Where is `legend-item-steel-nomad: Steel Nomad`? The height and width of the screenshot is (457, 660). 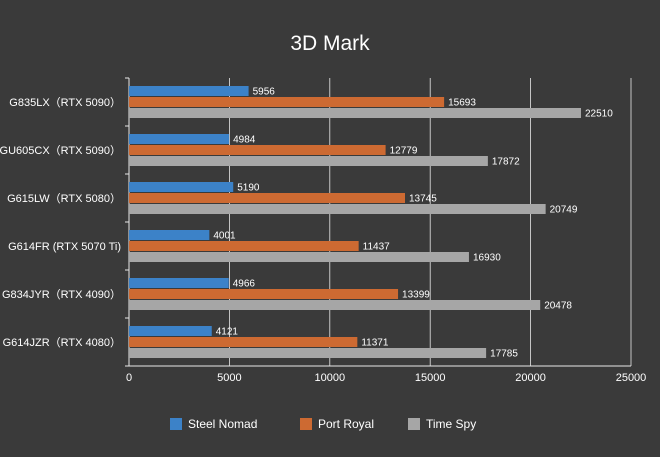
legend-item-steel-nomad: Steel Nomad is located at coordinates (213, 424).